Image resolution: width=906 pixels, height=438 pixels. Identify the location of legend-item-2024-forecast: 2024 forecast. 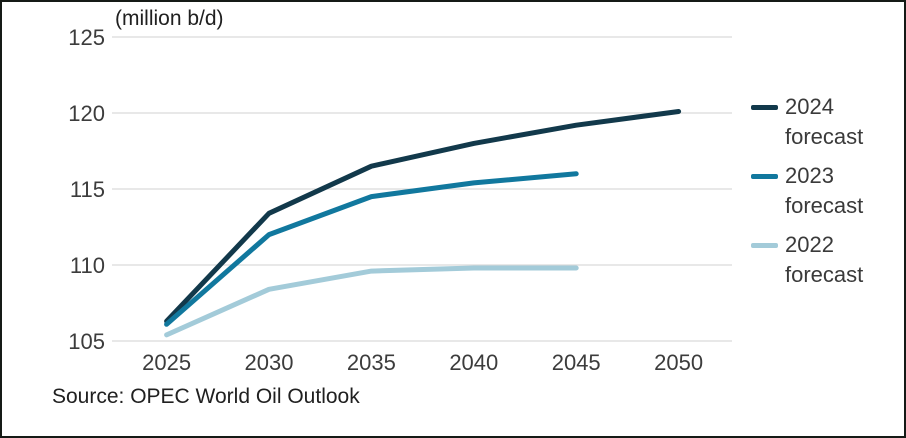
(807, 122).